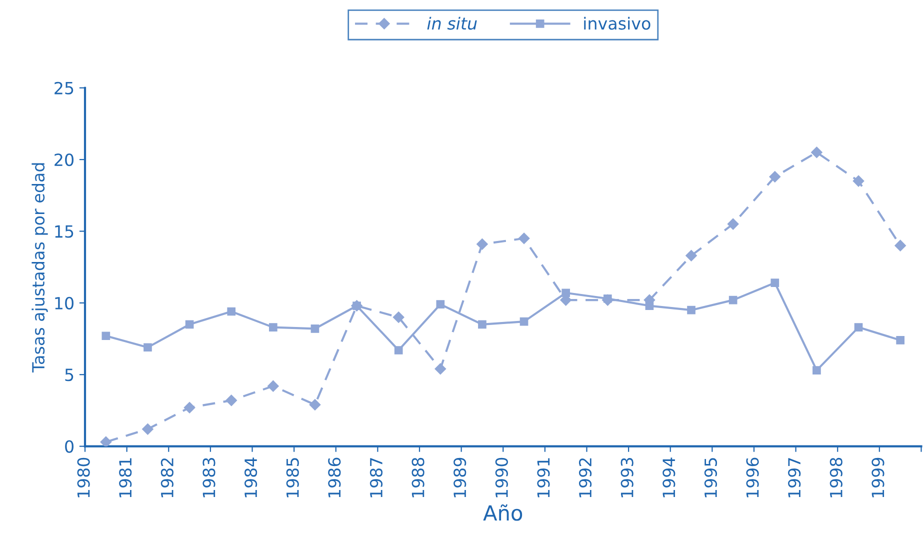  I want to click on x-tick-label: 1982, so click(167, 478).